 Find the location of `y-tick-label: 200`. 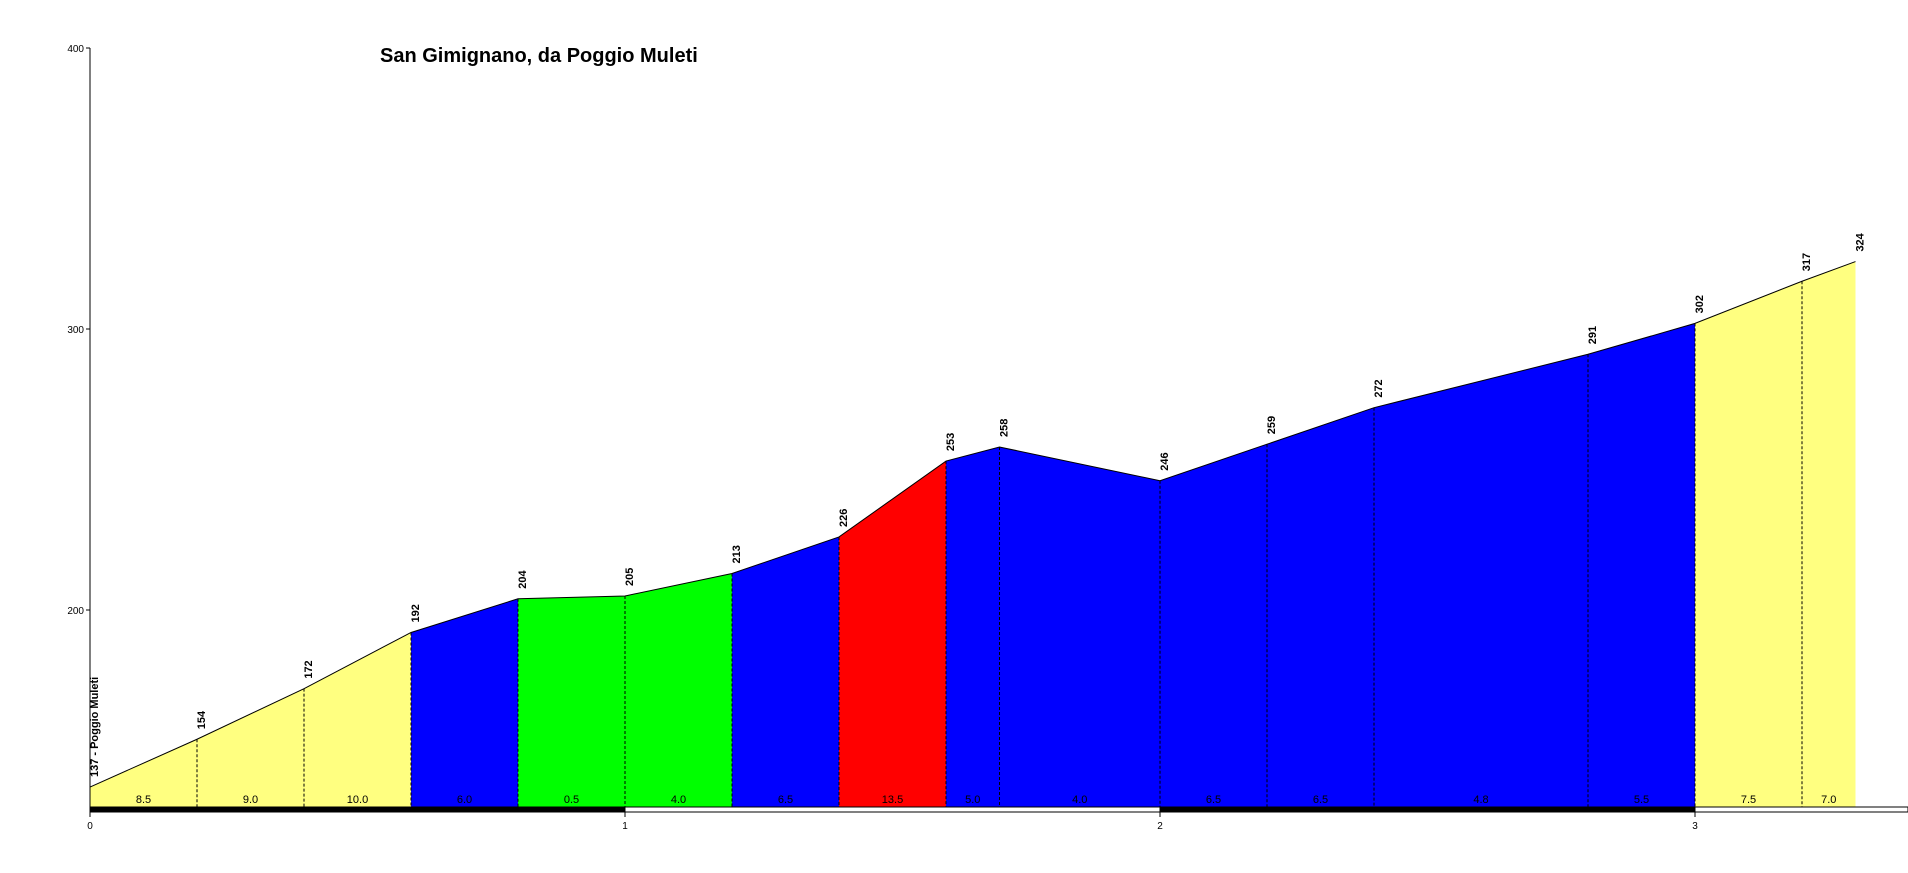

y-tick-label: 200 is located at coordinates (75, 611).